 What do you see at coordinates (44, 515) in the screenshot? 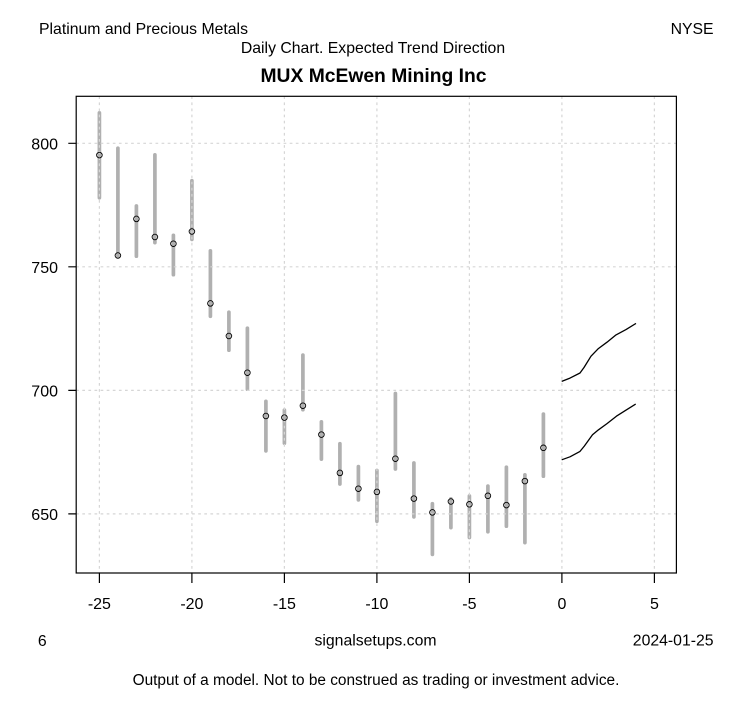
I see `svg-text: 650` at bounding box center [44, 515].